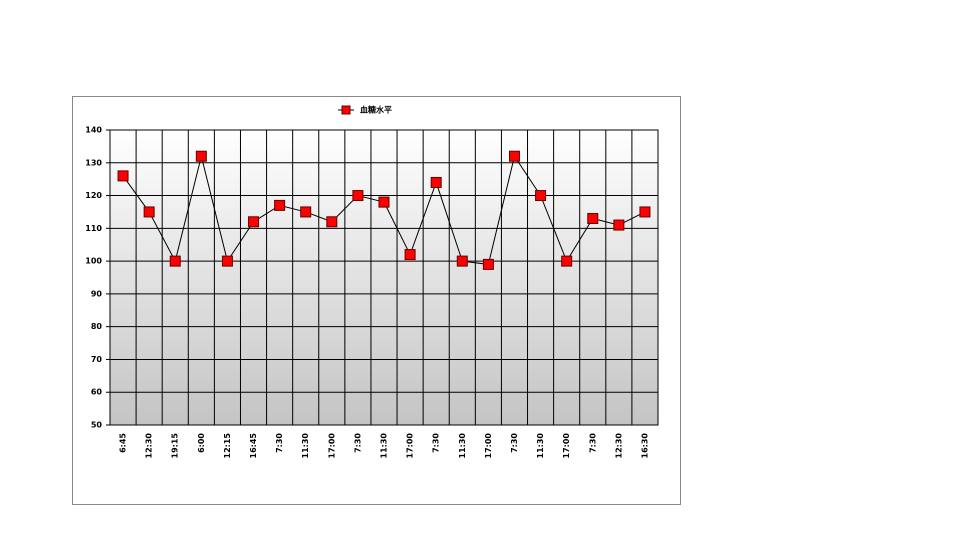 The width and height of the screenshot is (960, 544). I want to click on y-tick-label: 110, so click(93, 228).